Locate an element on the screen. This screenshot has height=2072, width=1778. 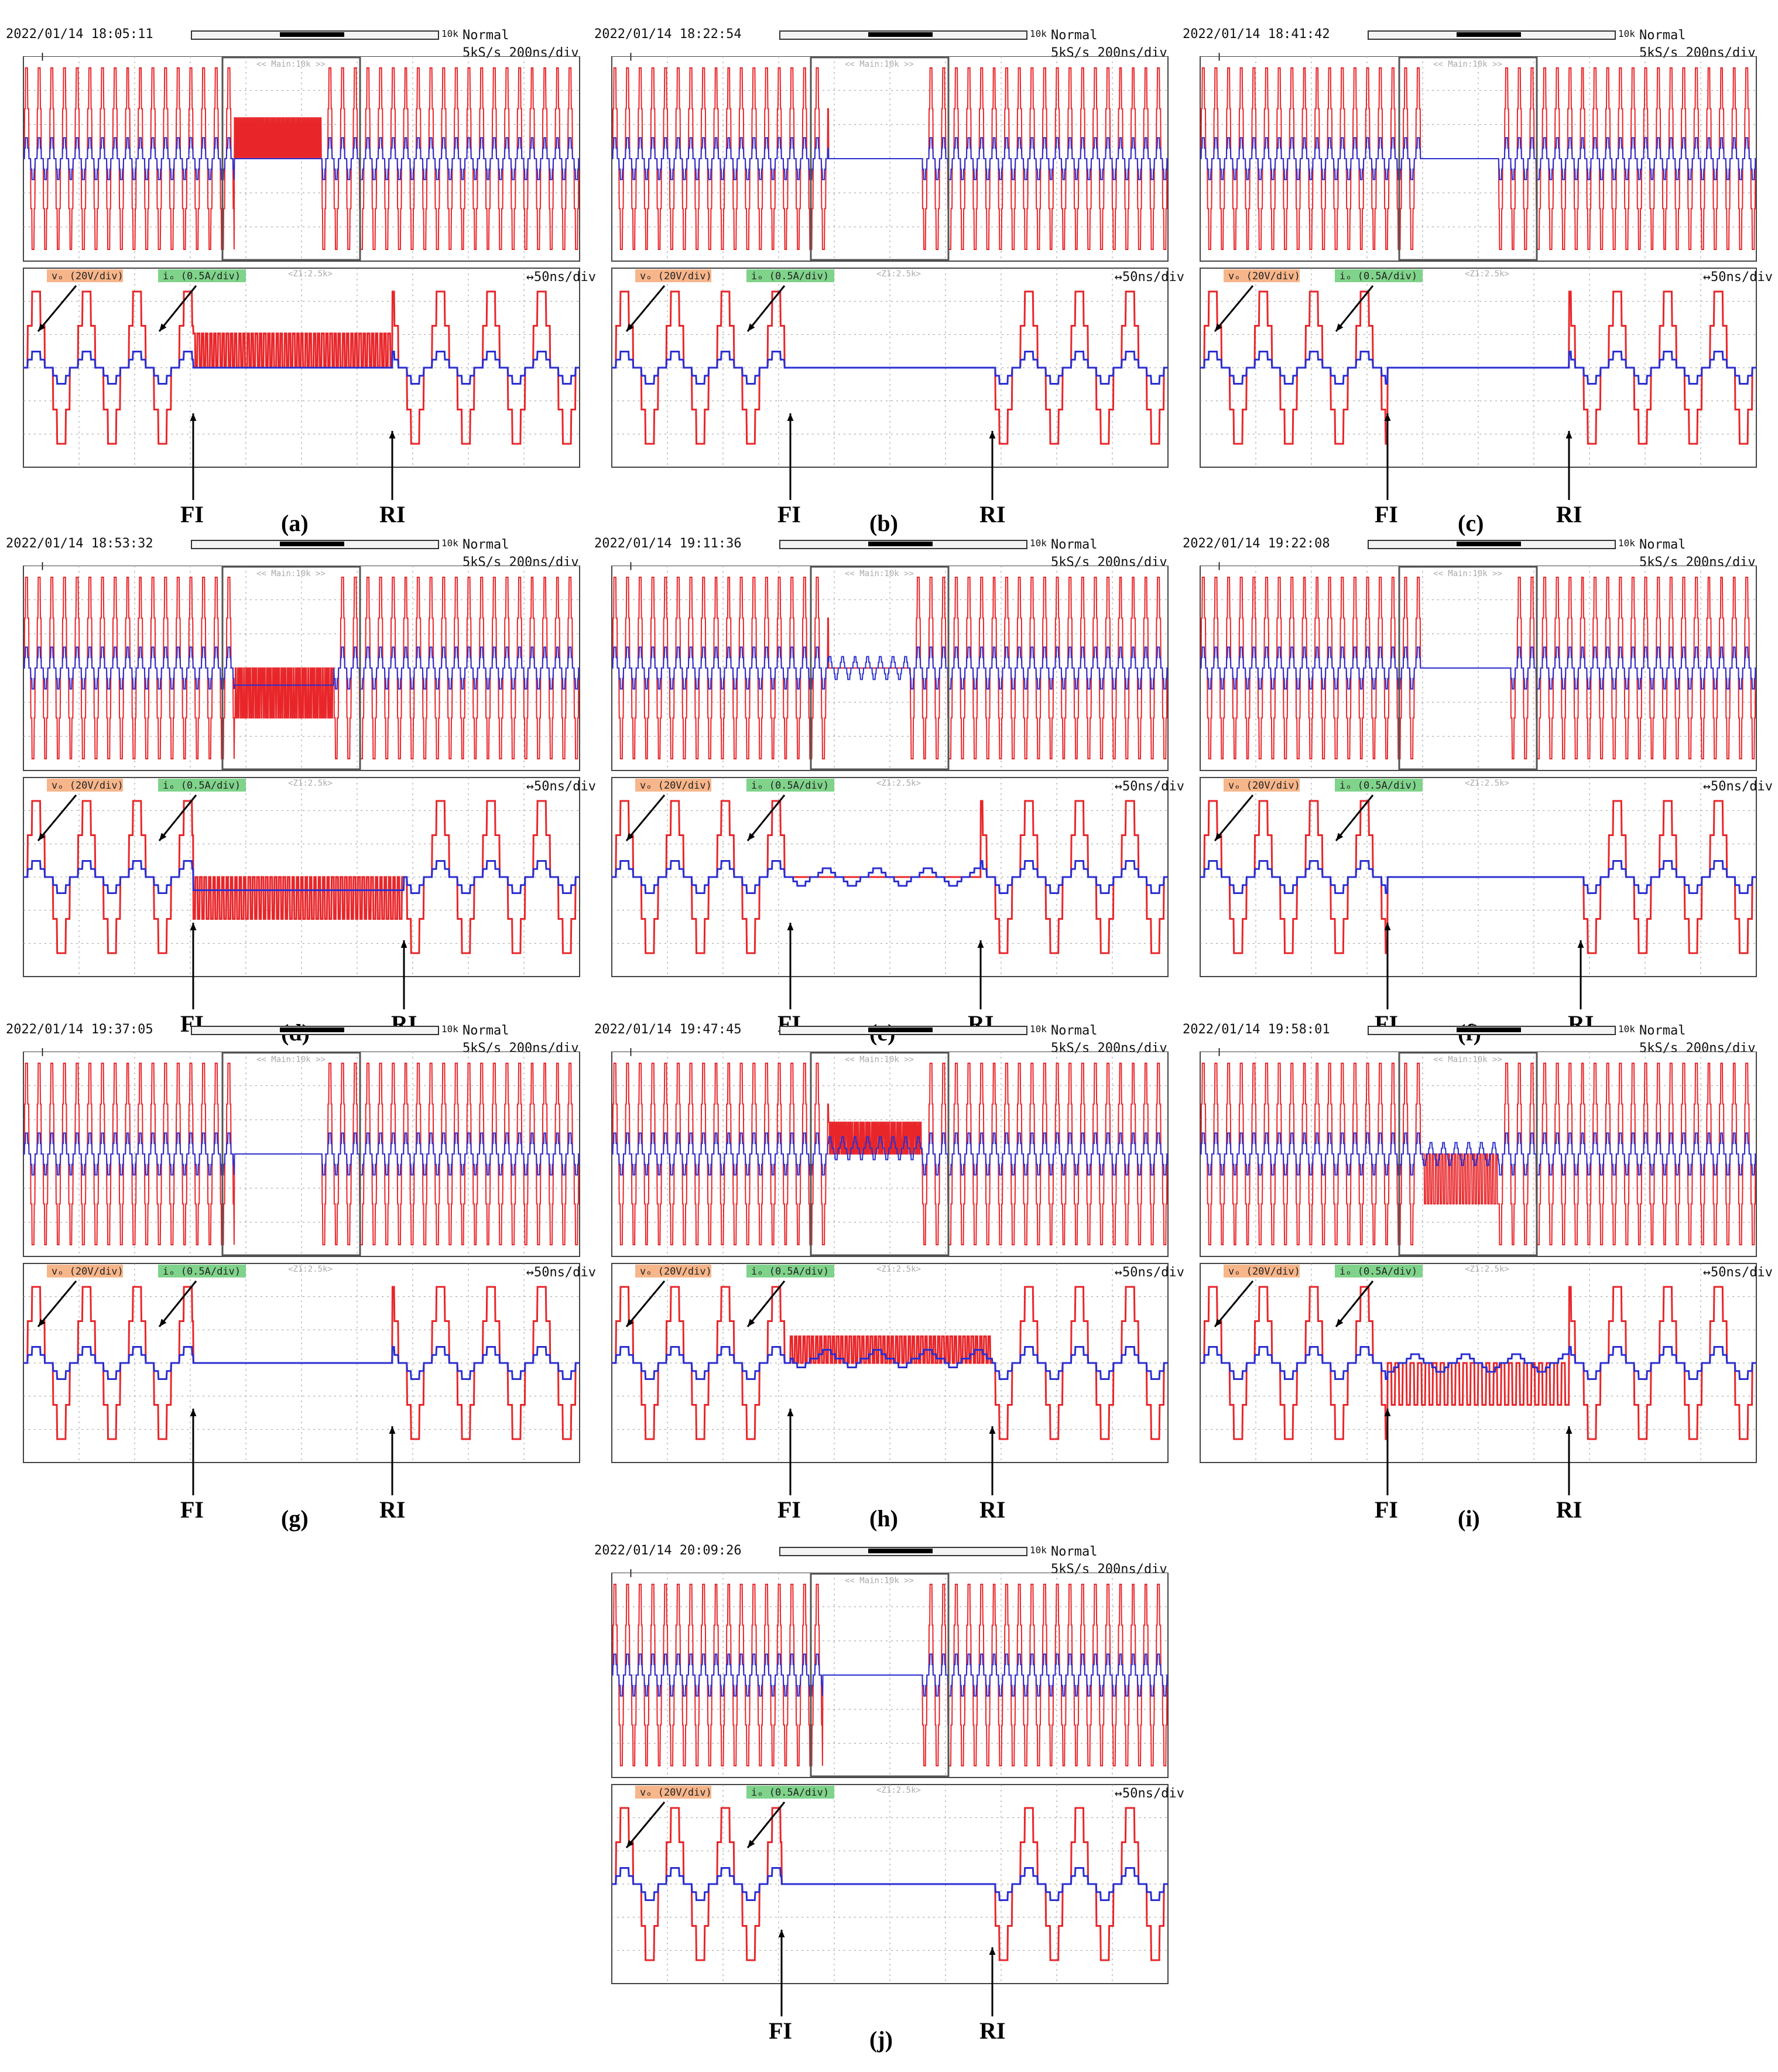
timestamp: 2022/01/14 18:05:11 is located at coordinates (79, 34).